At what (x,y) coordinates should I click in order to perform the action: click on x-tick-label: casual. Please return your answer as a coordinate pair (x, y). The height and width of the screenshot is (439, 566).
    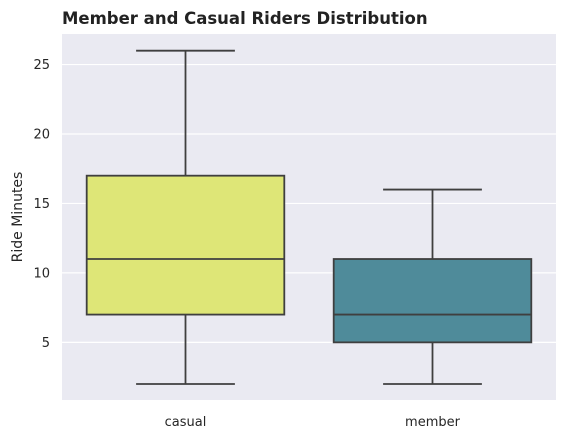
    Looking at the image, I should click on (186, 422).